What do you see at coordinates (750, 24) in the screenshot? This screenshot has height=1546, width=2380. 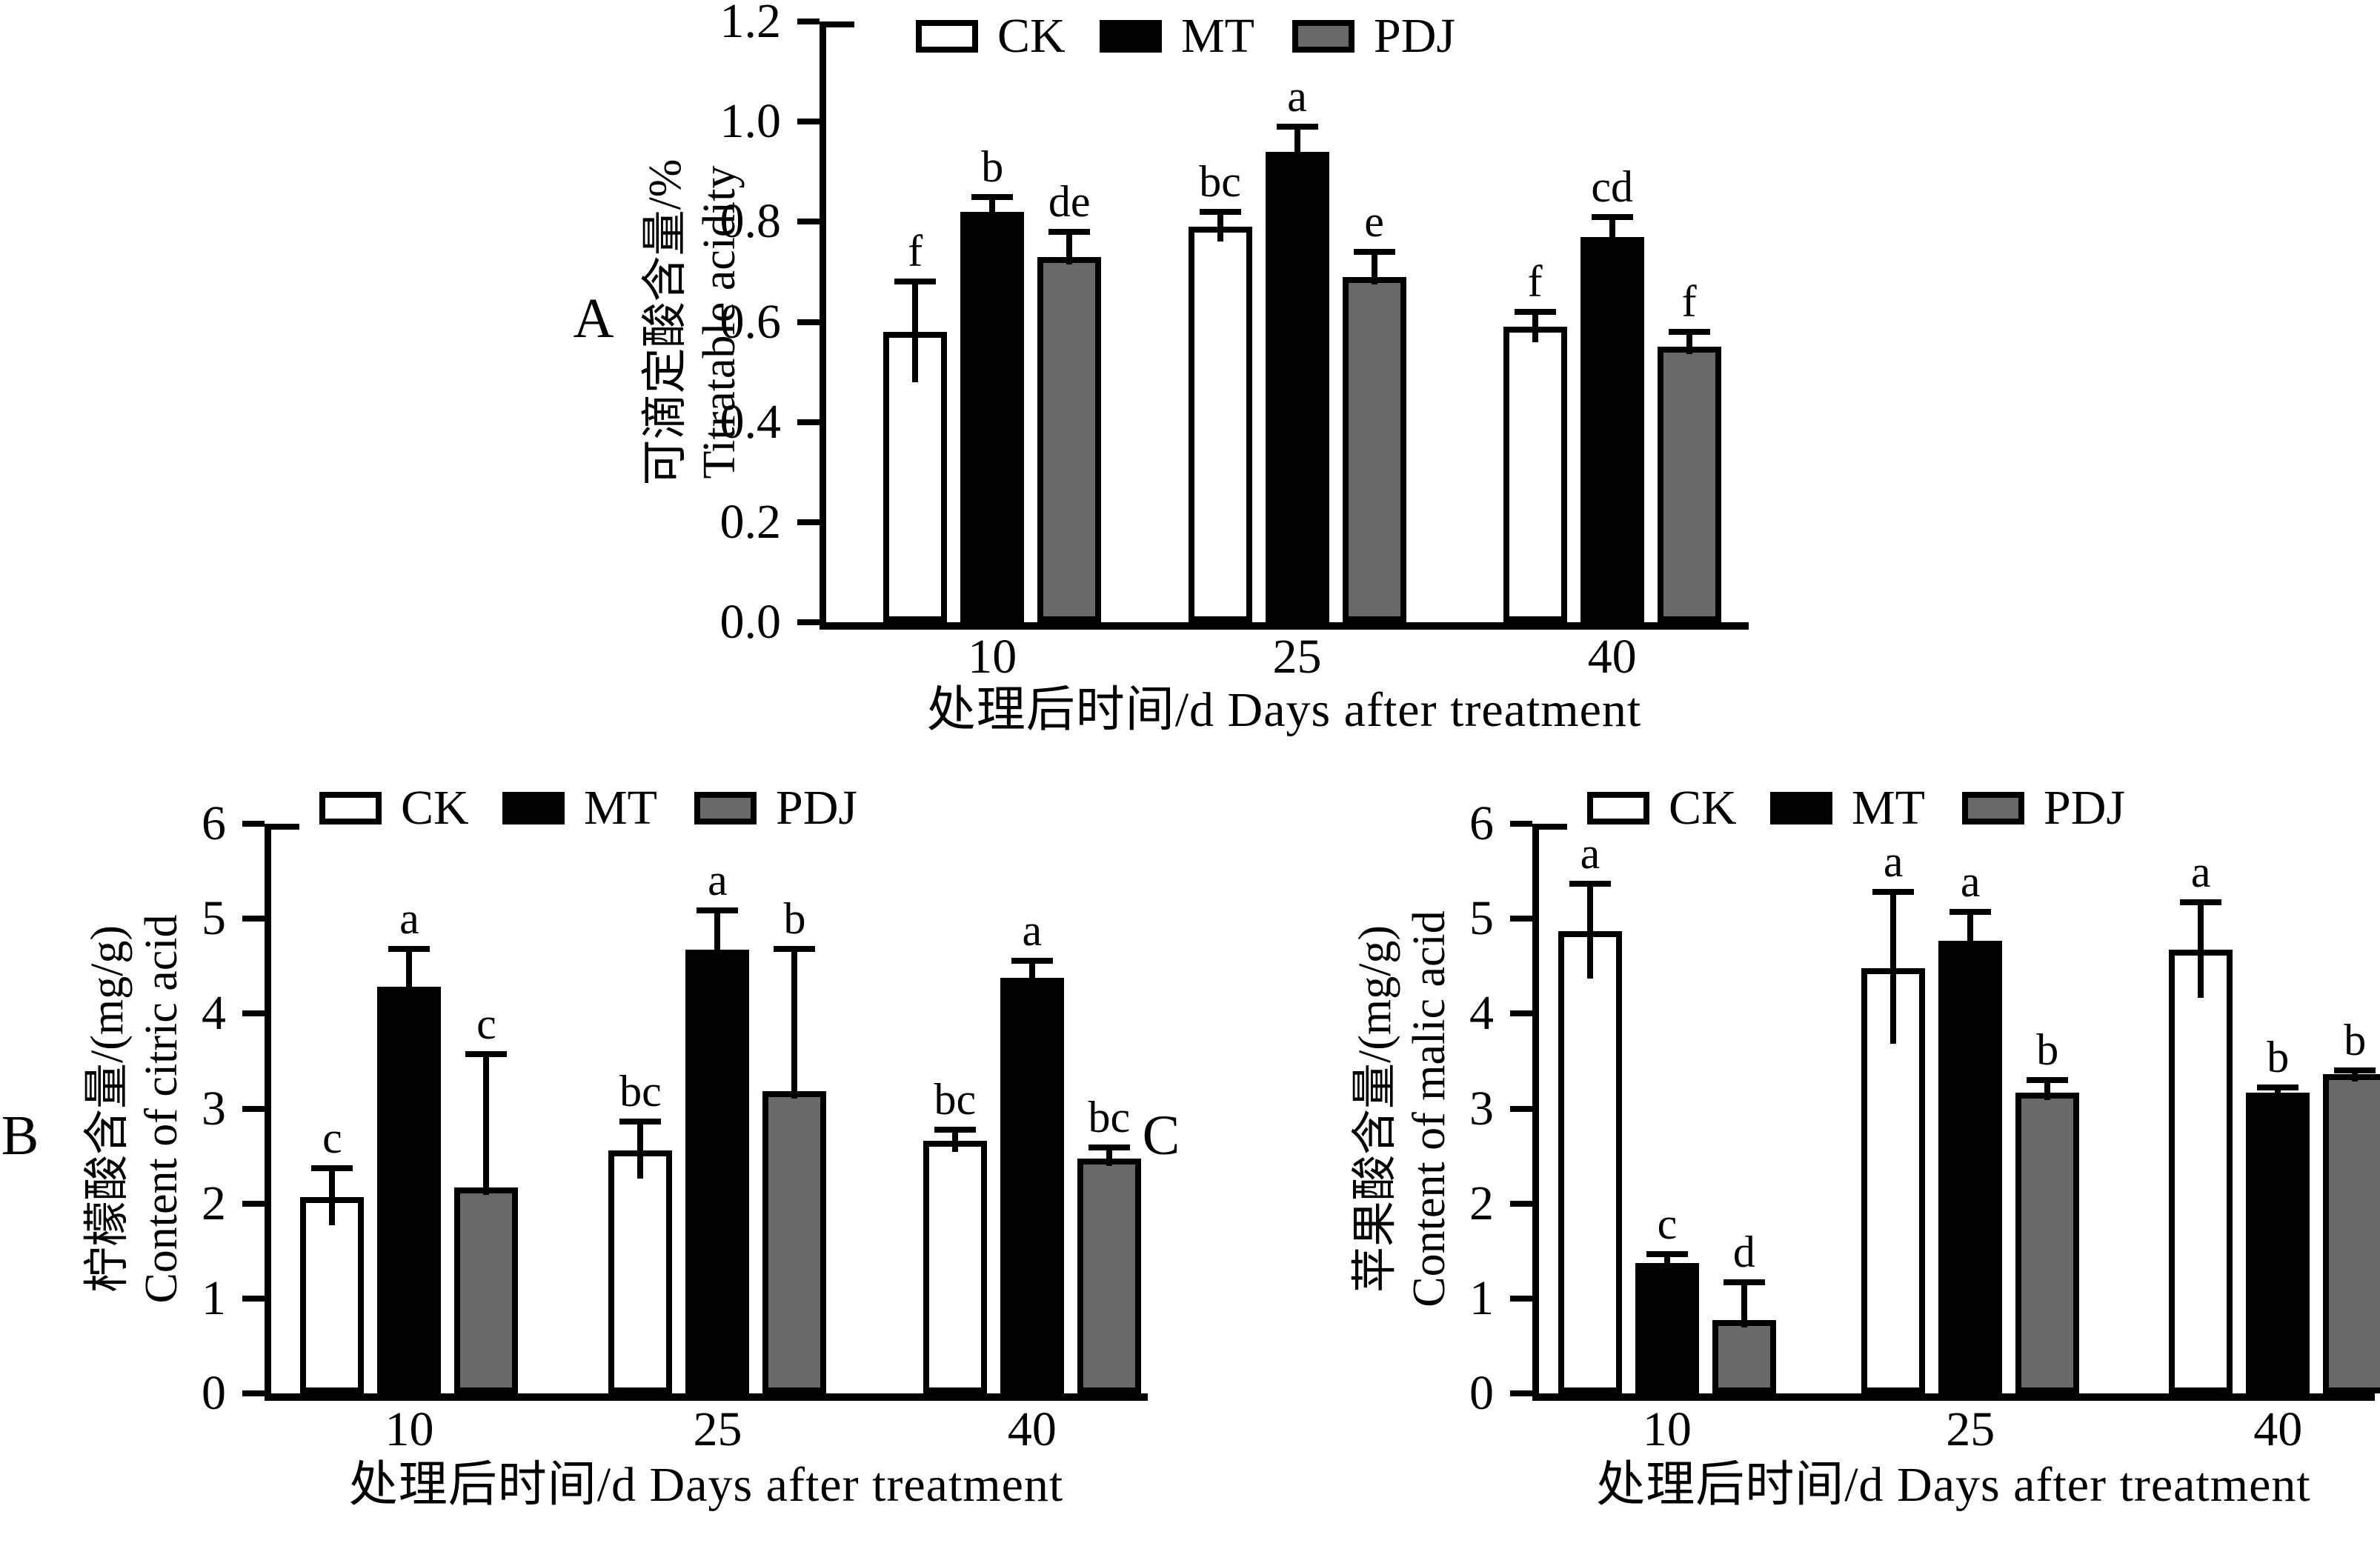 I see `y-tick-label-A: 1.2` at bounding box center [750, 24].